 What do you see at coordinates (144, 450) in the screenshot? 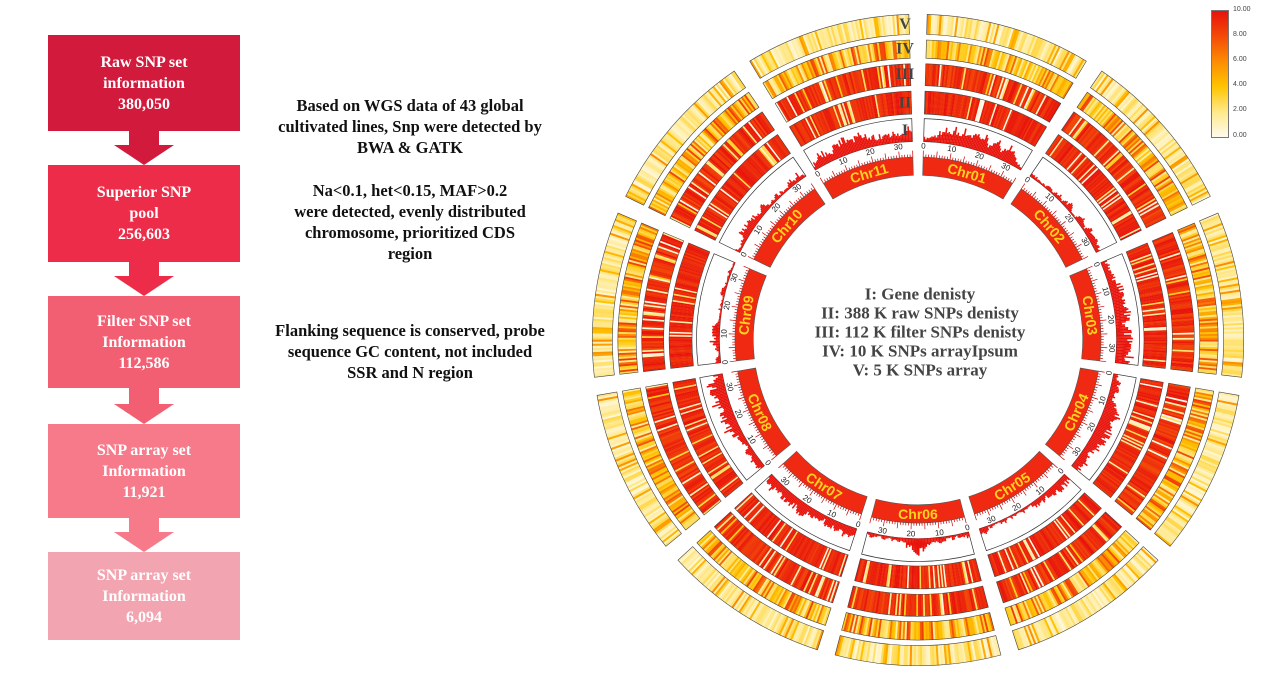
I see `step-title: SNP array set` at bounding box center [144, 450].